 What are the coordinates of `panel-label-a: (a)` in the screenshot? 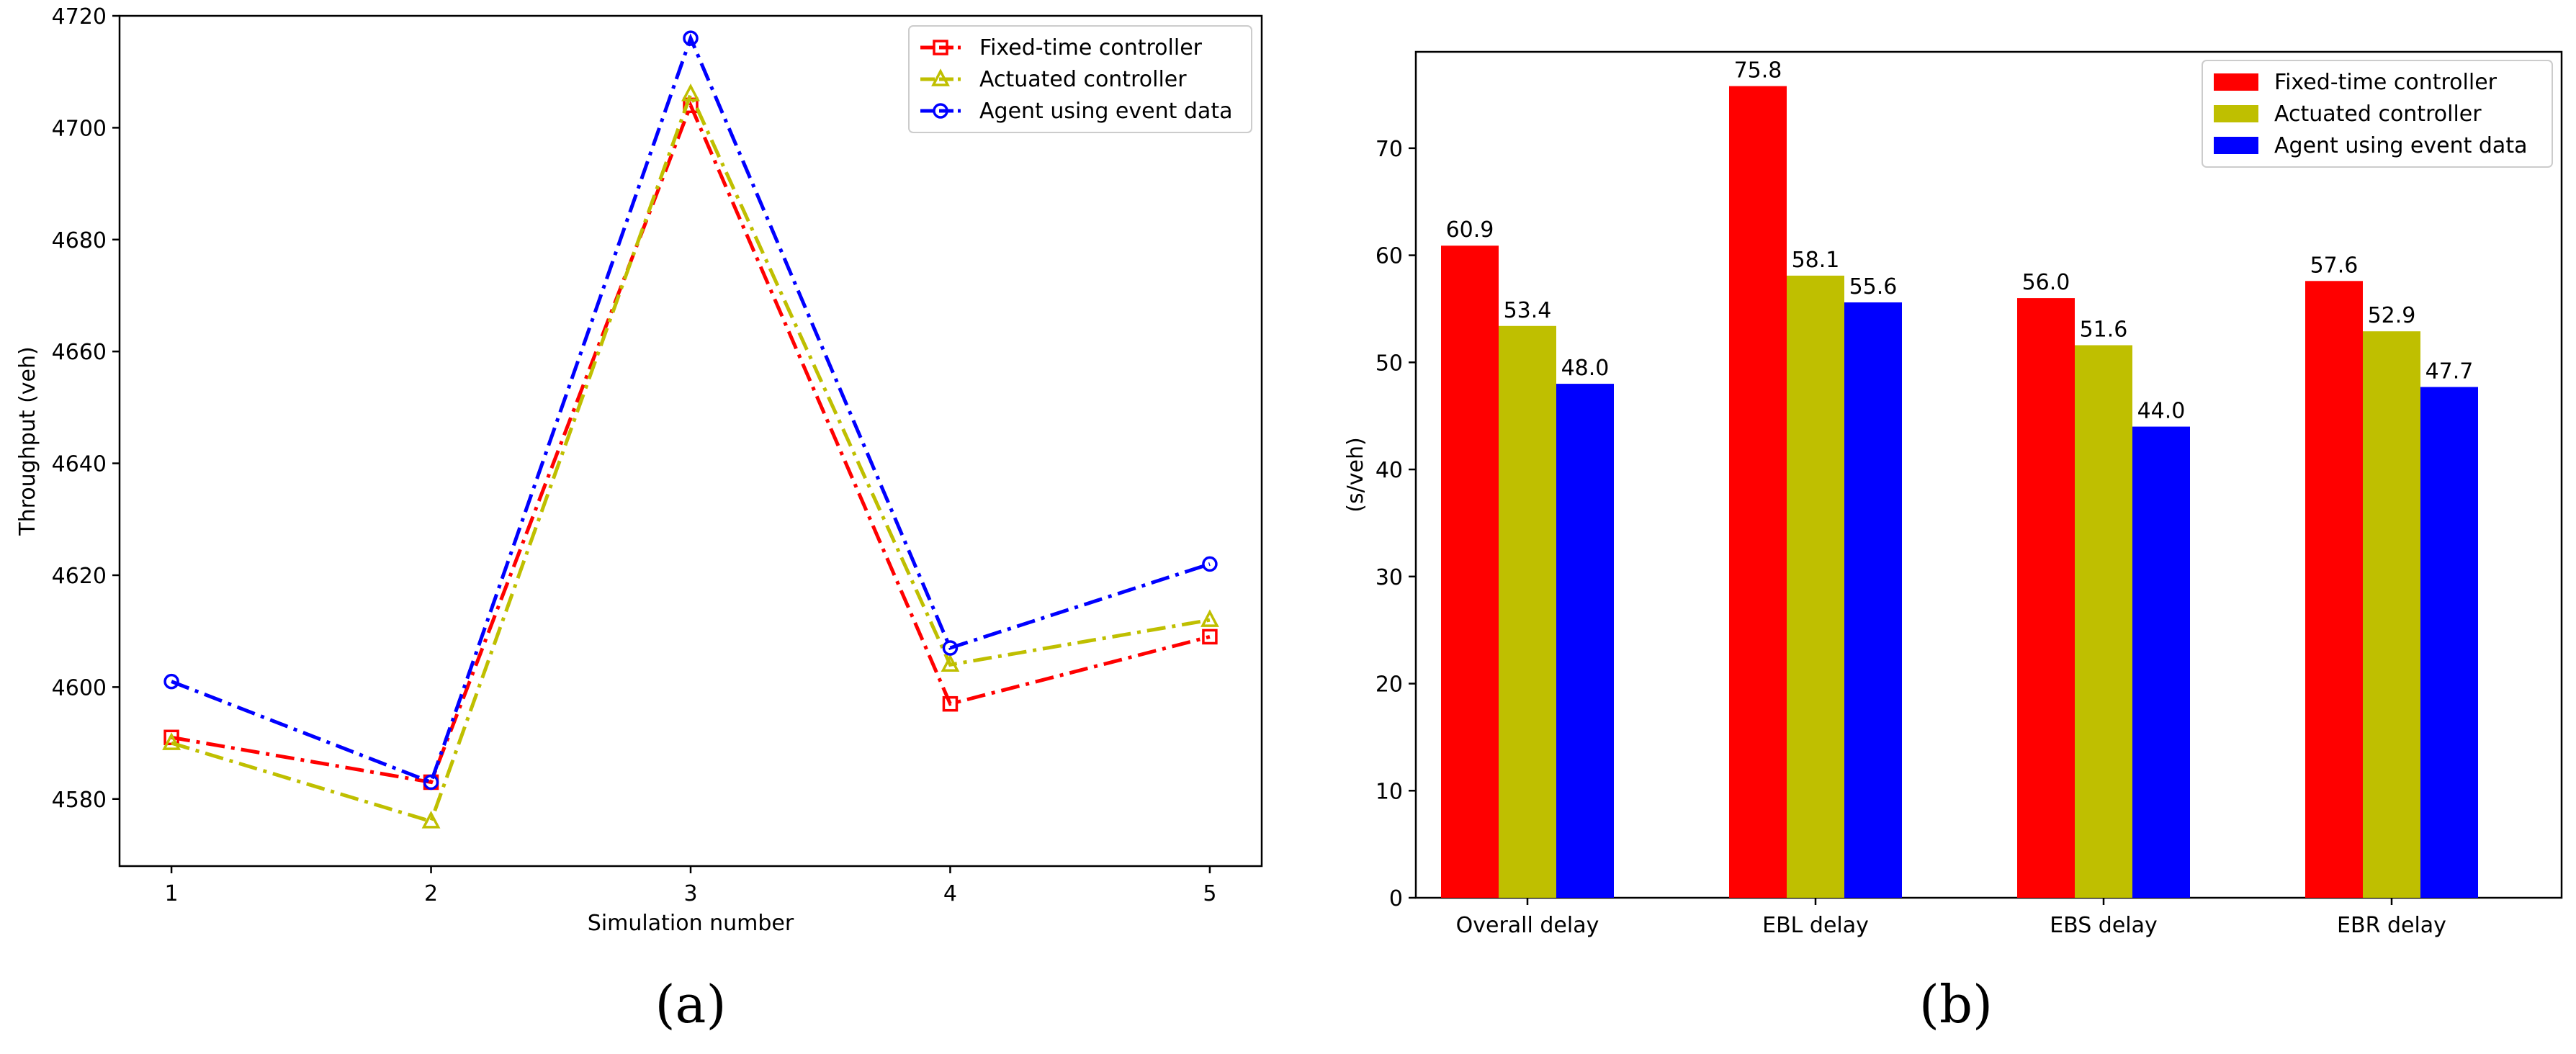 It's located at (690, 1004).